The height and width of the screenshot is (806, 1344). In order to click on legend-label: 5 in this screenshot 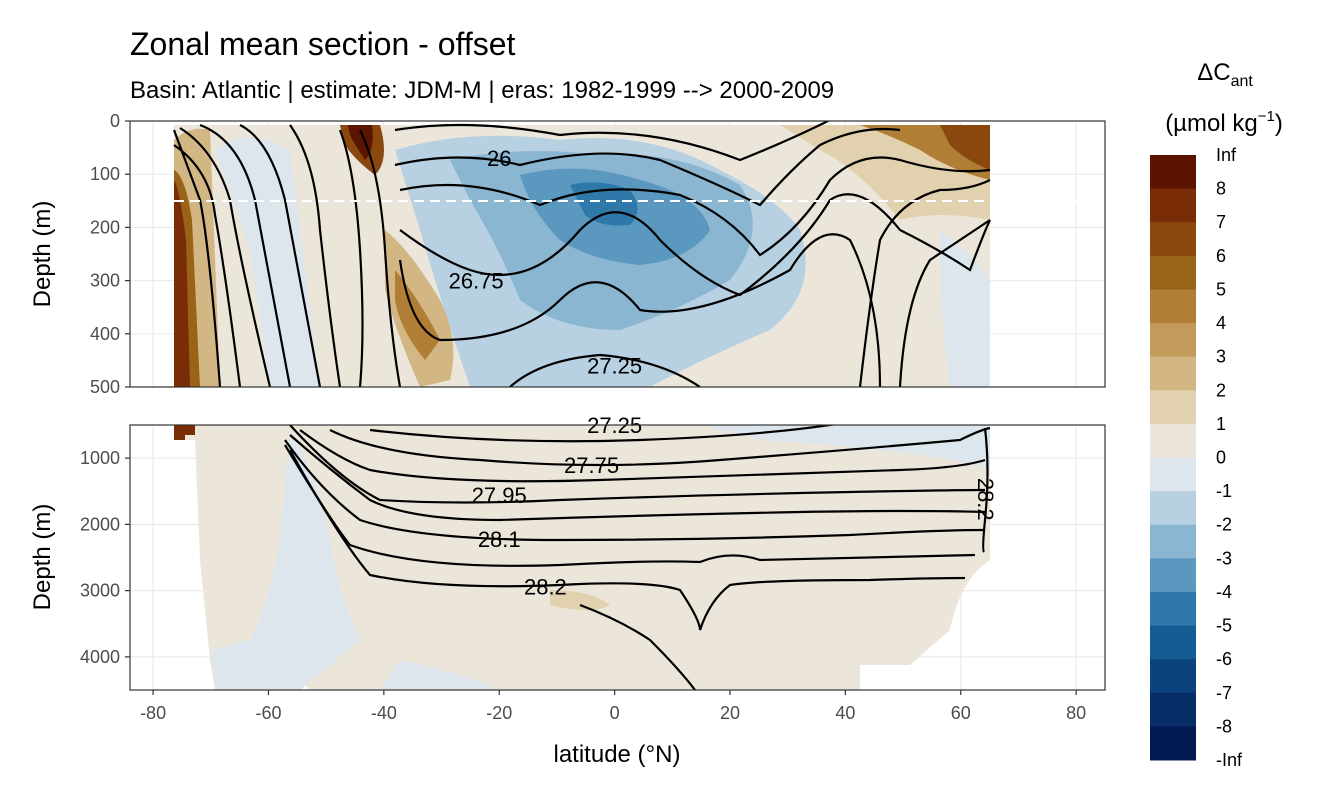, I will do `click(1221, 289)`.